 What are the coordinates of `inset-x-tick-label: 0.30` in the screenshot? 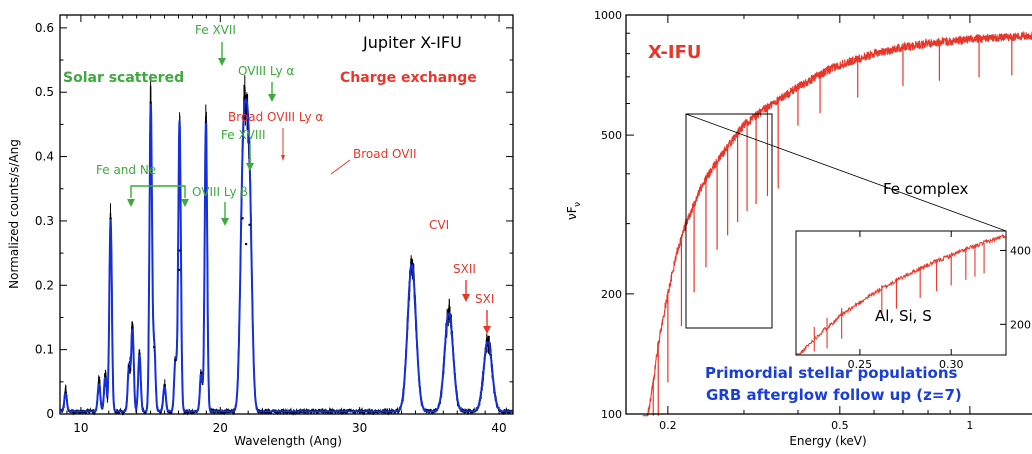 It's located at (951, 364).